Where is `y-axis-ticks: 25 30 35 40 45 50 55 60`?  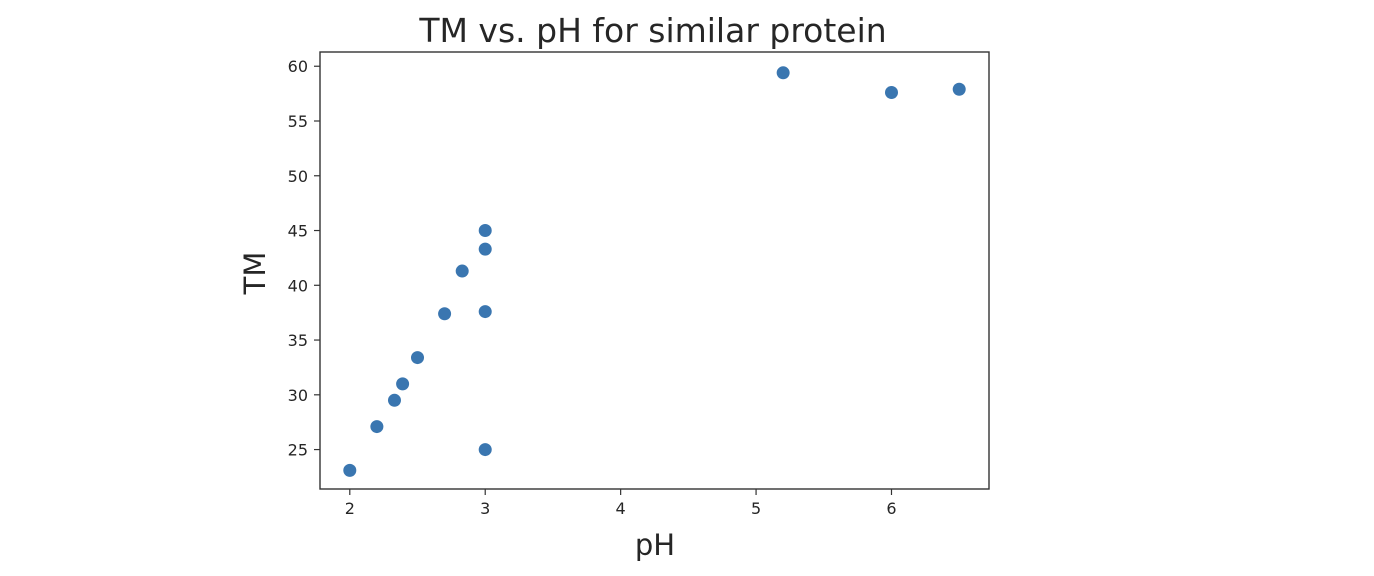
y-axis-ticks: 25 30 35 40 45 50 55 60 is located at coordinates (304, 258).